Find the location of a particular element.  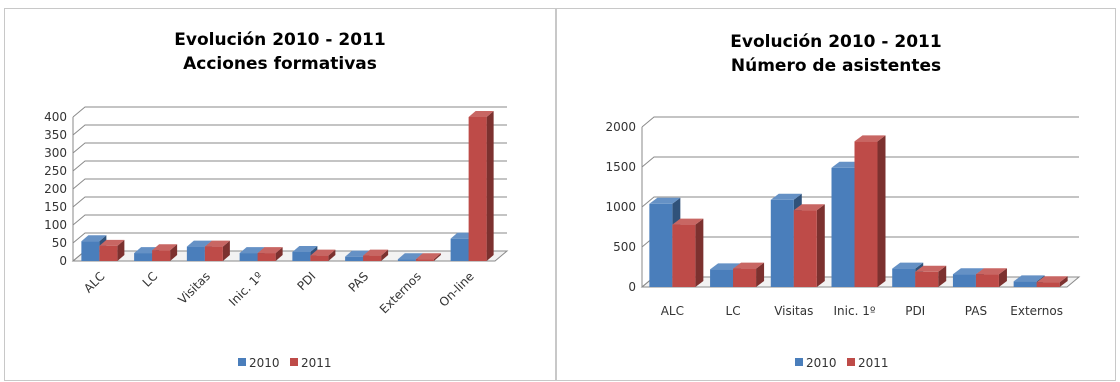

x-category-label: On-line is located at coordinates (456, 289).